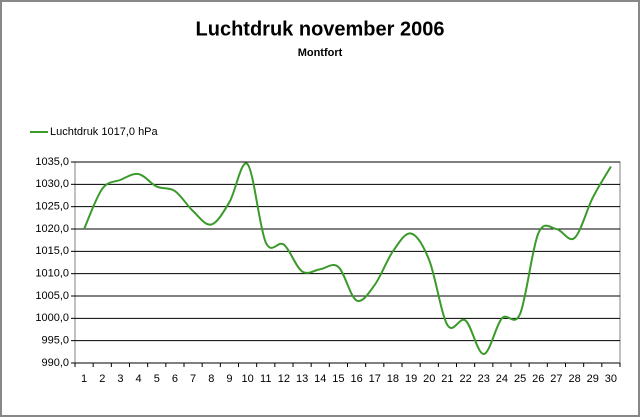  What do you see at coordinates (229, 379) in the screenshot?
I see `x-tick-label: 9` at bounding box center [229, 379].